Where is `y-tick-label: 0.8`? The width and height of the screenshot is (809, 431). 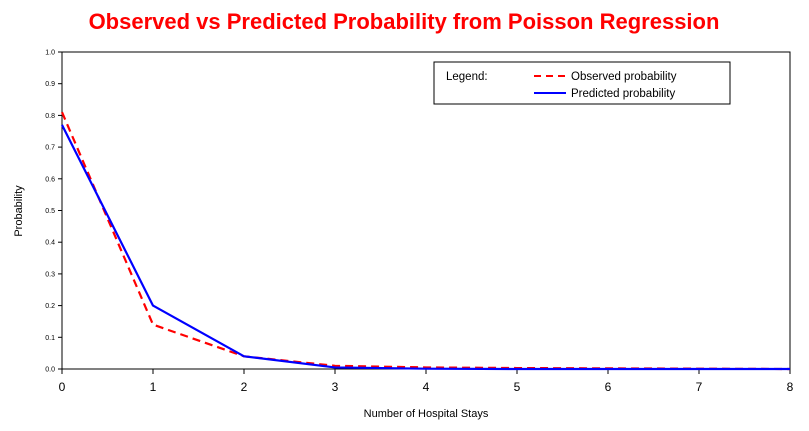 y-tick-label: 0.8 is located at coordinates (50, 116).